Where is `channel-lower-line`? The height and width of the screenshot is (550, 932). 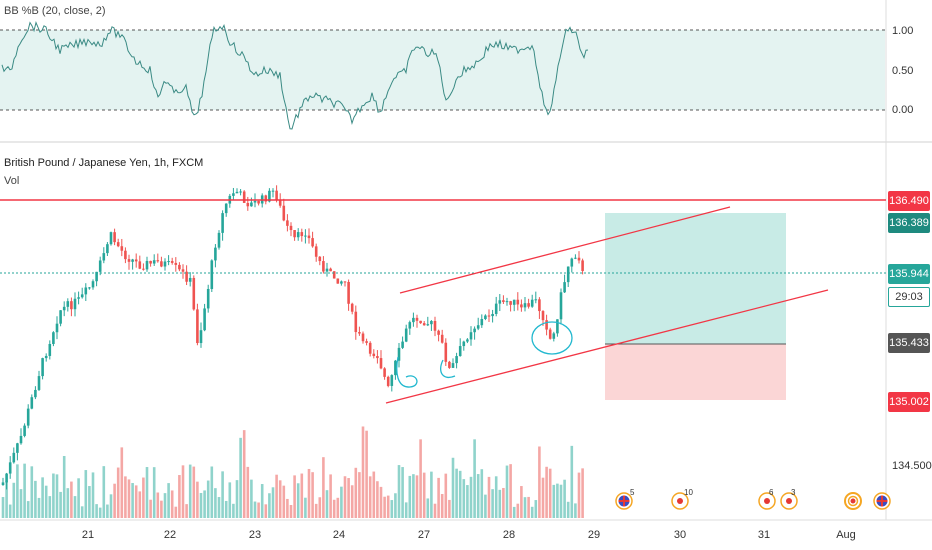 channel-lower-line is located at coordinates (607, 346).